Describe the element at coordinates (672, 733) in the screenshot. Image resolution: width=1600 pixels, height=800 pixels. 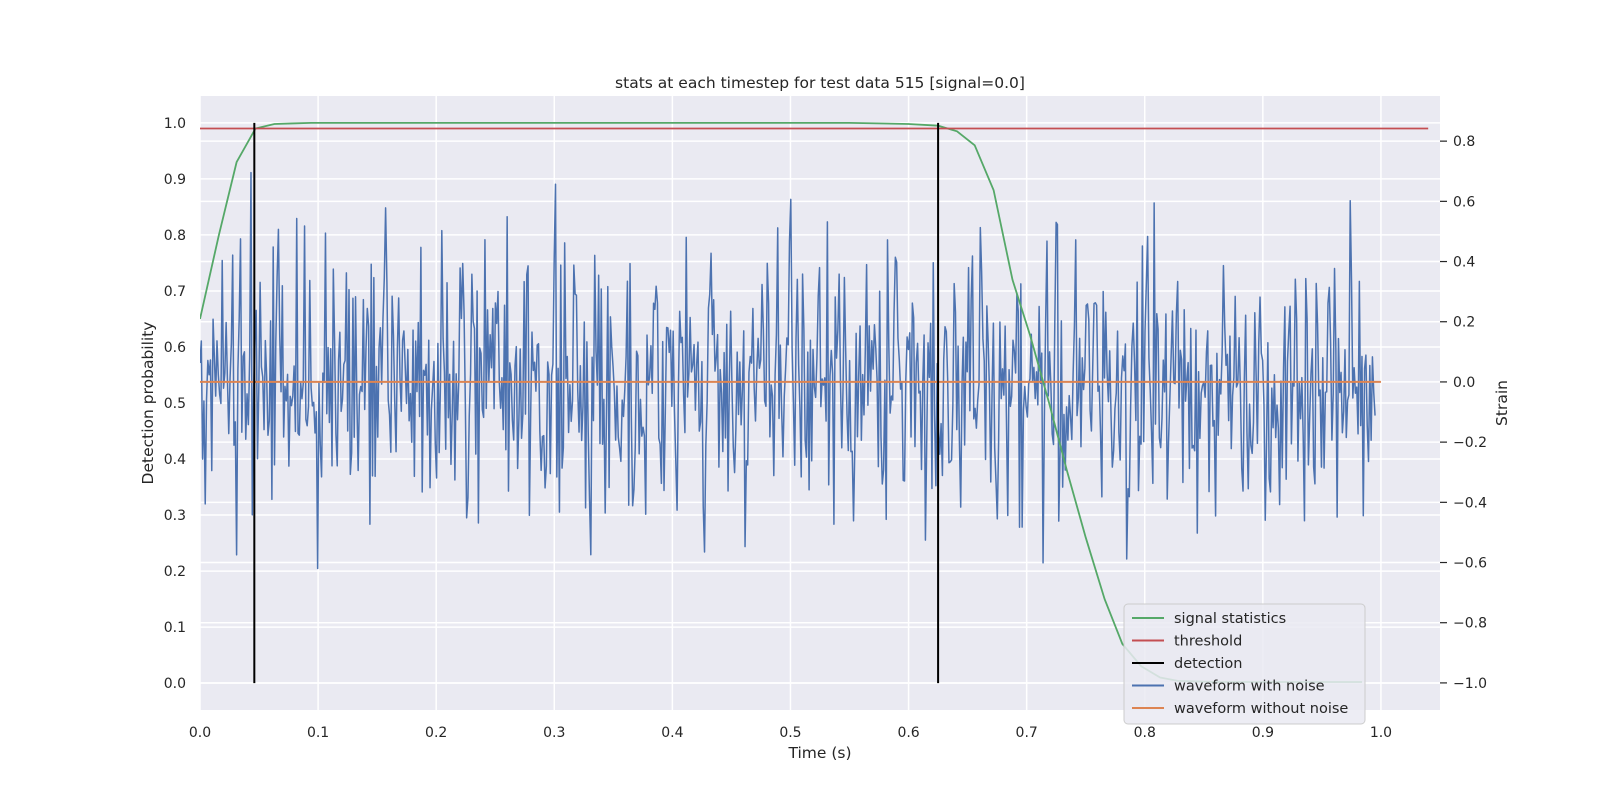
I see `x-tick-label: 0.4` at that location.